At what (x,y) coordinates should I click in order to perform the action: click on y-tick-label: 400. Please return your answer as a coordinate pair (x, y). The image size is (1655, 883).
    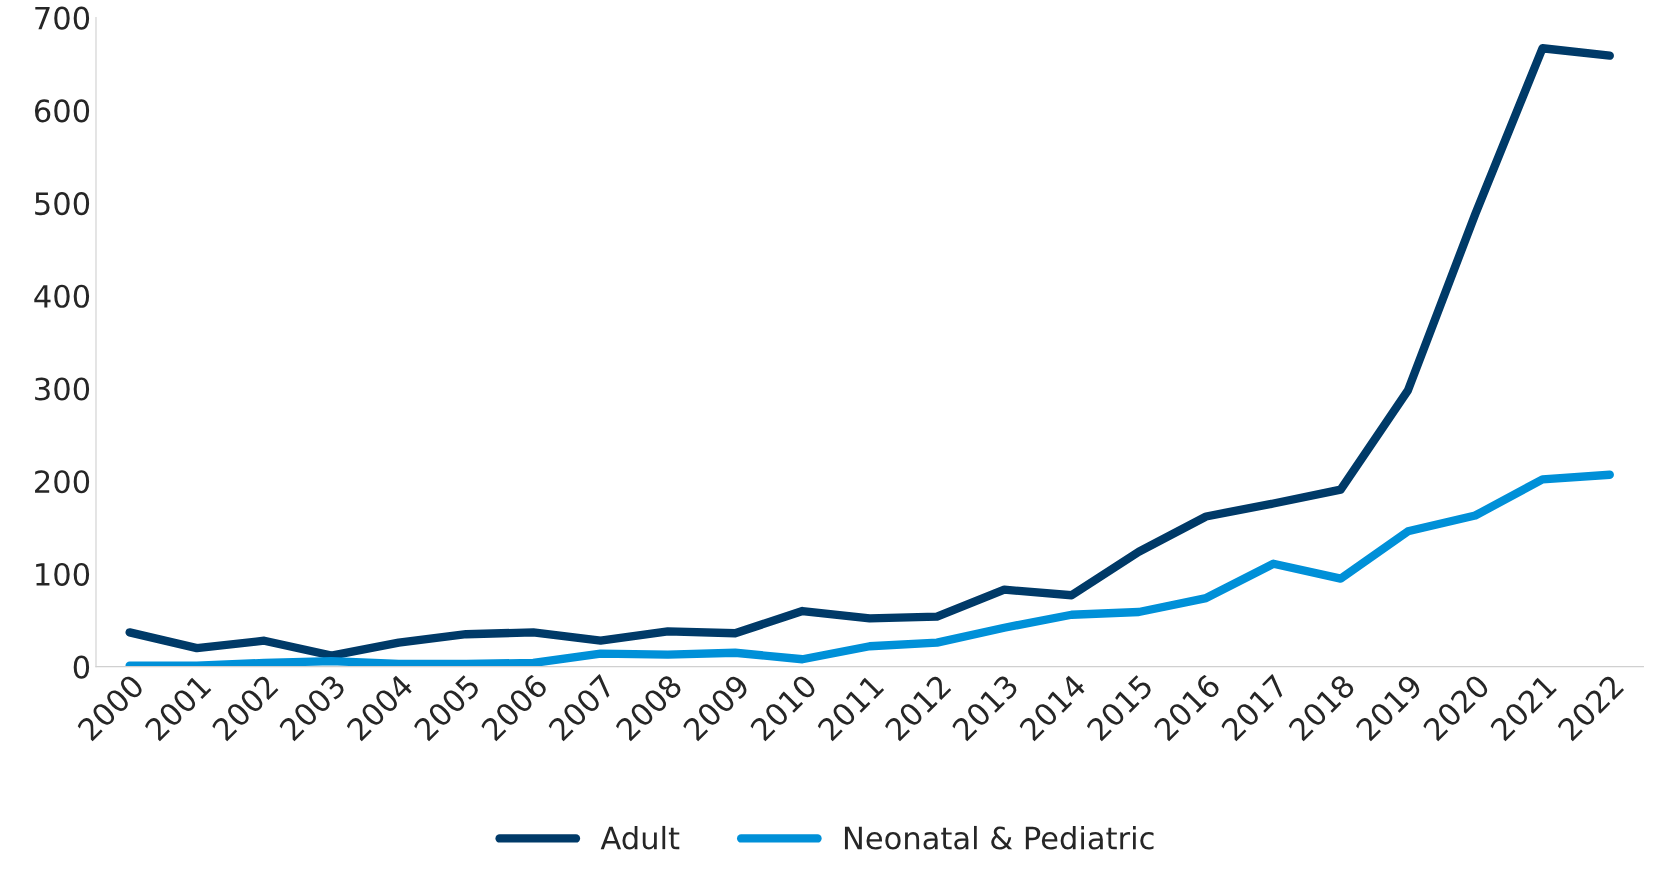
    Looking at the image, I should click on (62, 296).